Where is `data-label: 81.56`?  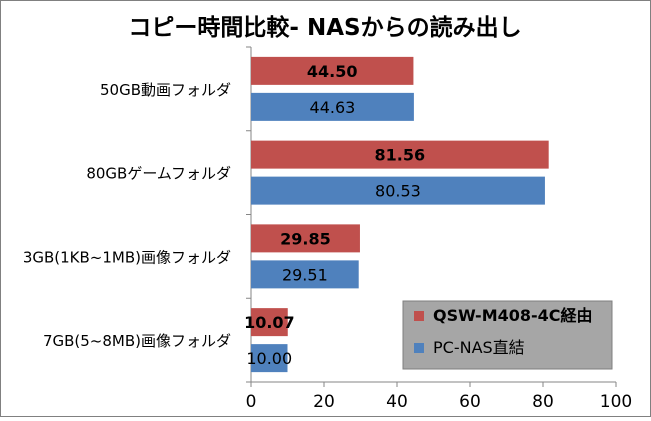 data-label: 81.56 is located at coordinates (400, 155).